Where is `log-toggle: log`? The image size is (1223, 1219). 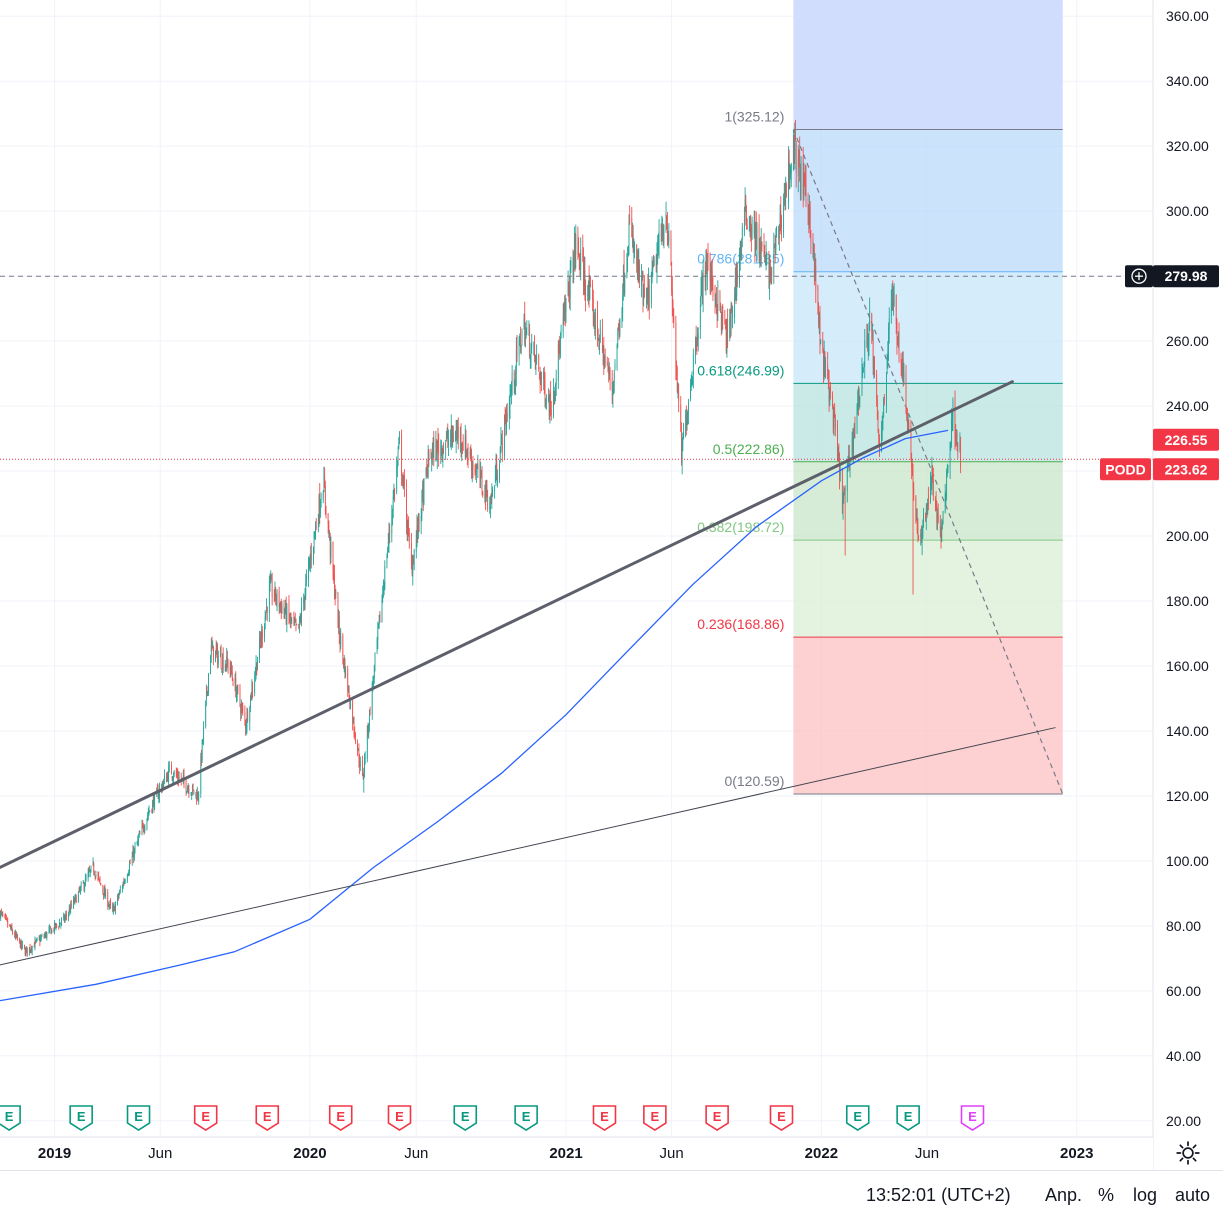
log-toggle: log is located at coordinates (1145, 1195).